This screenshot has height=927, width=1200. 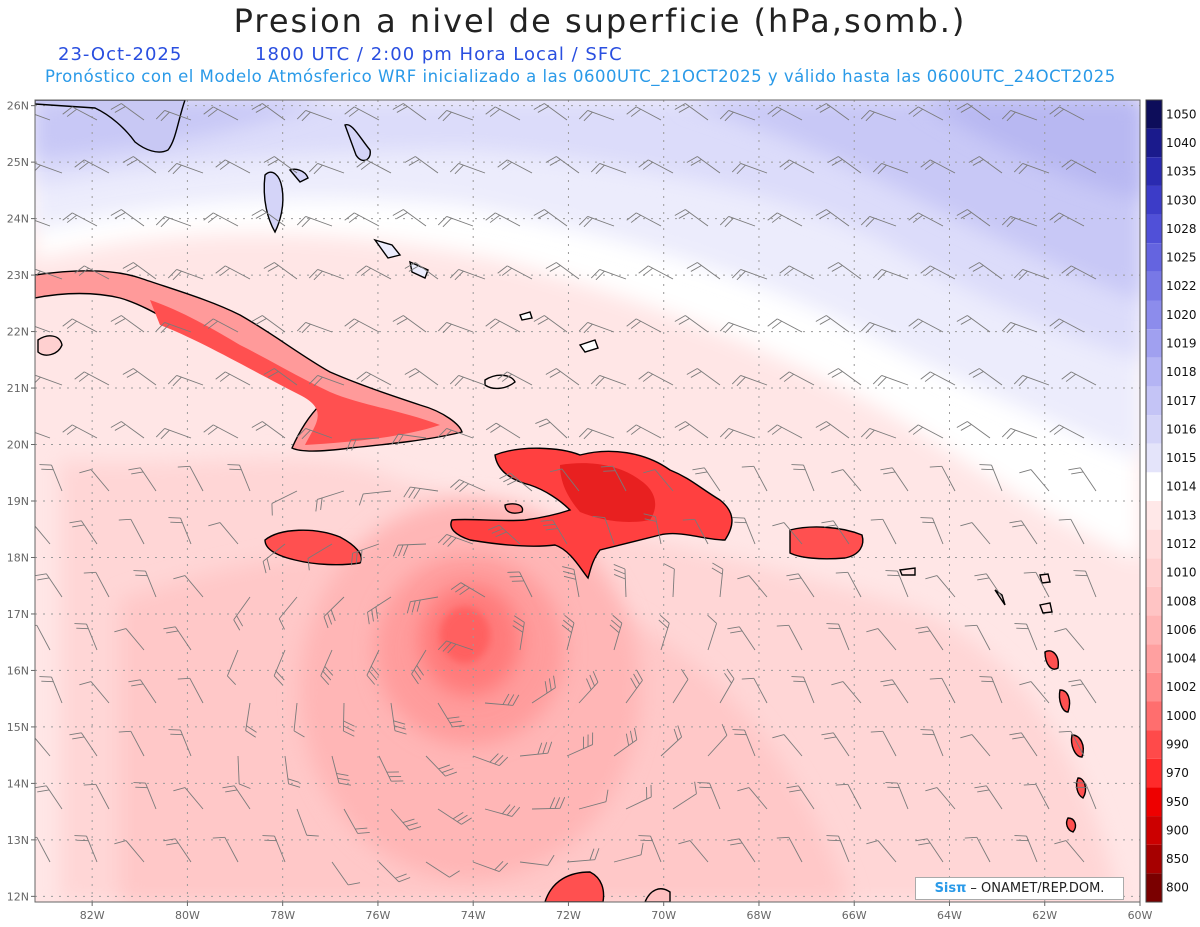 I want to click on guadeloupe, so click(x=1052, y=660).